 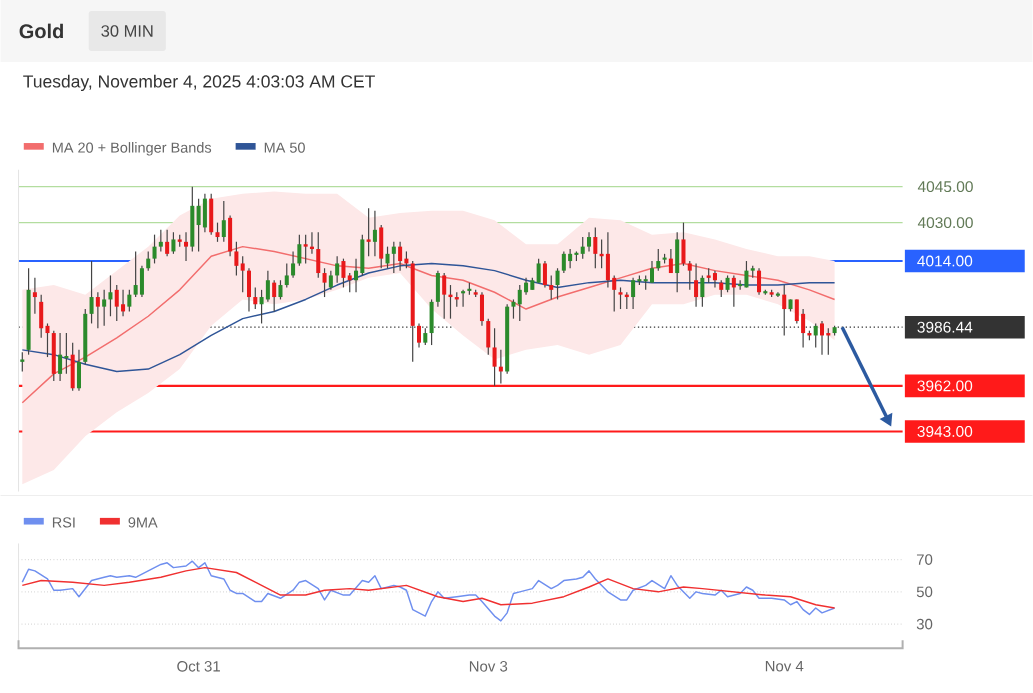 I want to click on legend-label: 9MA, so click(x=143, y=522).